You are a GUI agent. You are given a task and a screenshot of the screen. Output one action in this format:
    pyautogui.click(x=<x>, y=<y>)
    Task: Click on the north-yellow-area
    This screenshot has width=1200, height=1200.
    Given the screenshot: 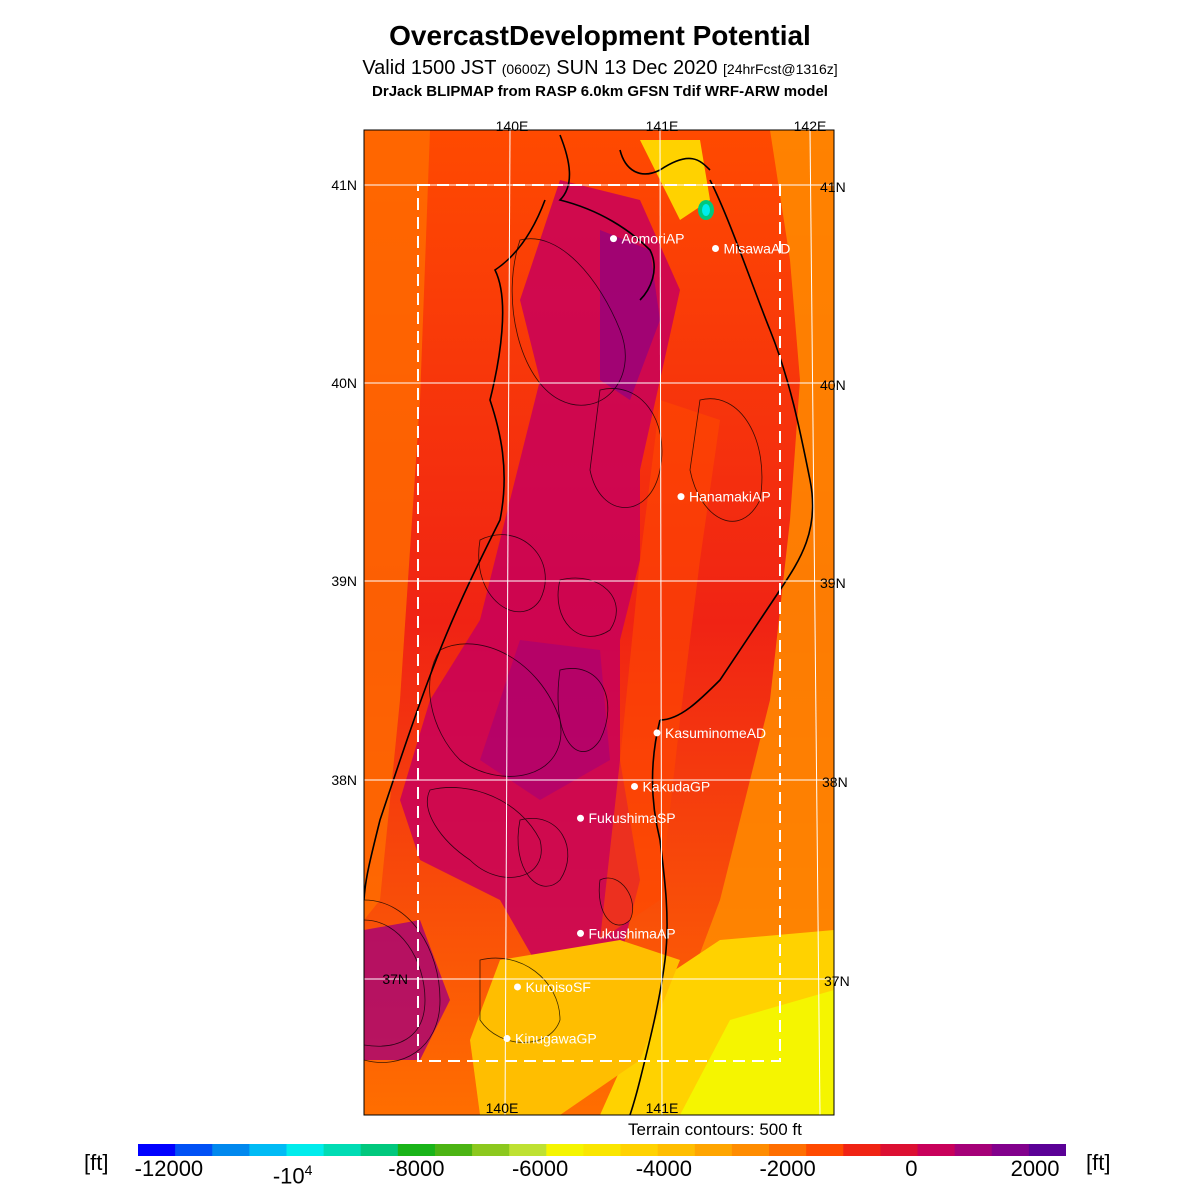 What is the action you would take?
    pyautogui.click(x=675, y=180)
    